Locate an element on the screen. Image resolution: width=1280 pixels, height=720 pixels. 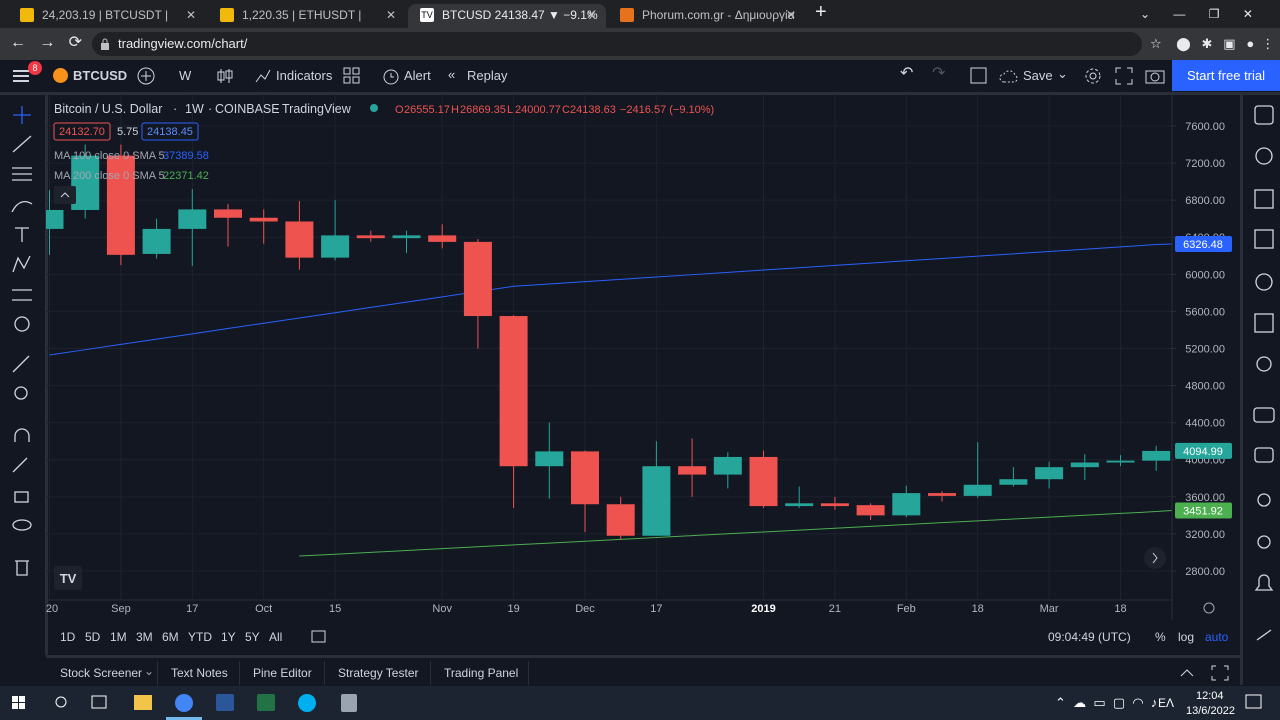
timeframe: 1D is located at coordinates (68, 637).